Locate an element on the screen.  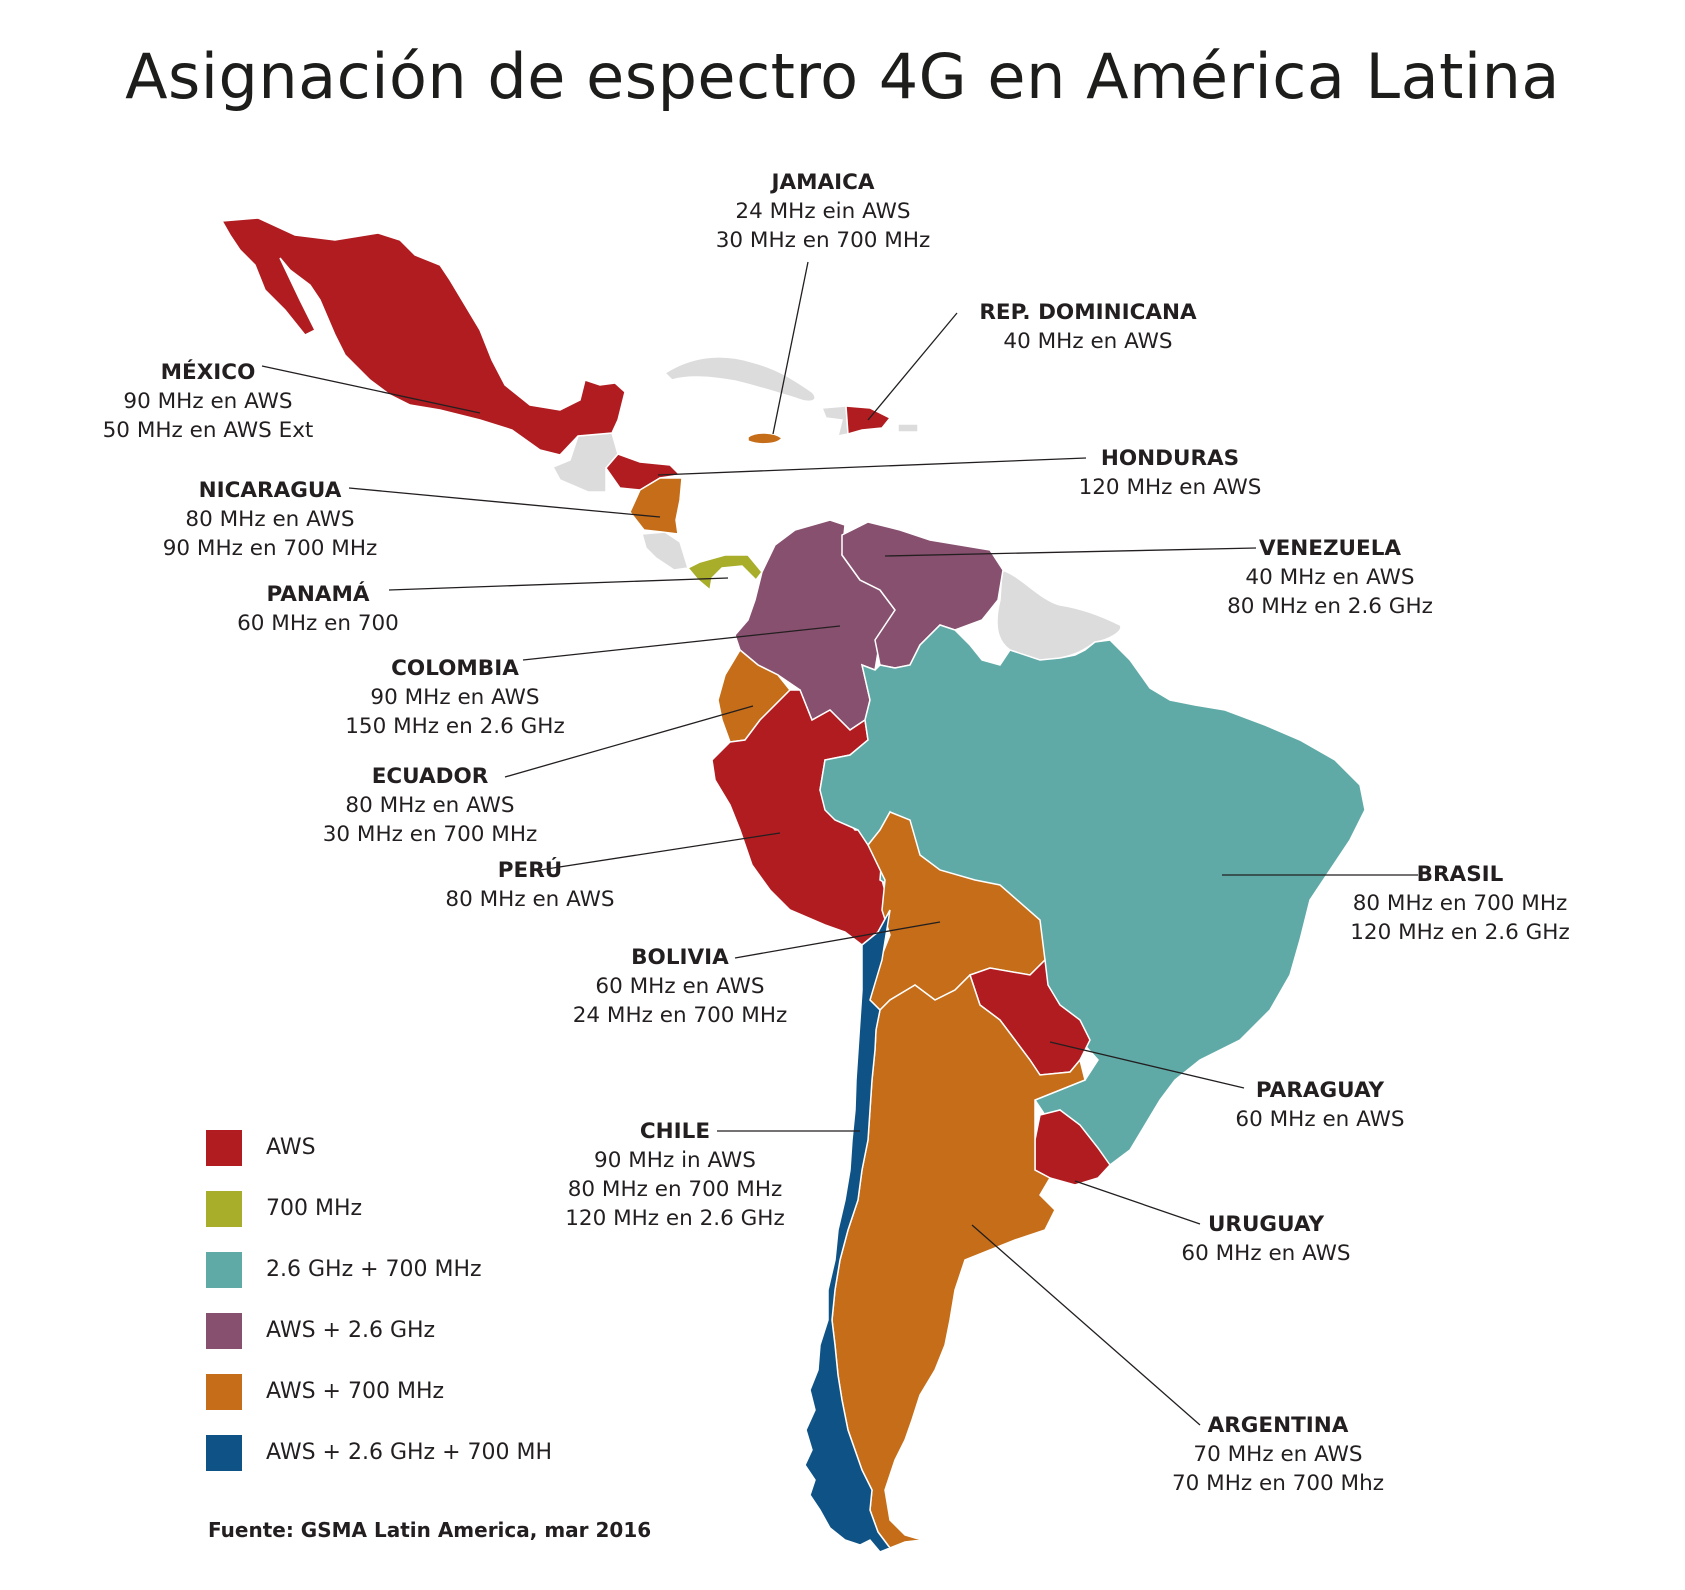
legend-label: 2.6 GHz + 700 MHz is located at coordinates (374, 1269).